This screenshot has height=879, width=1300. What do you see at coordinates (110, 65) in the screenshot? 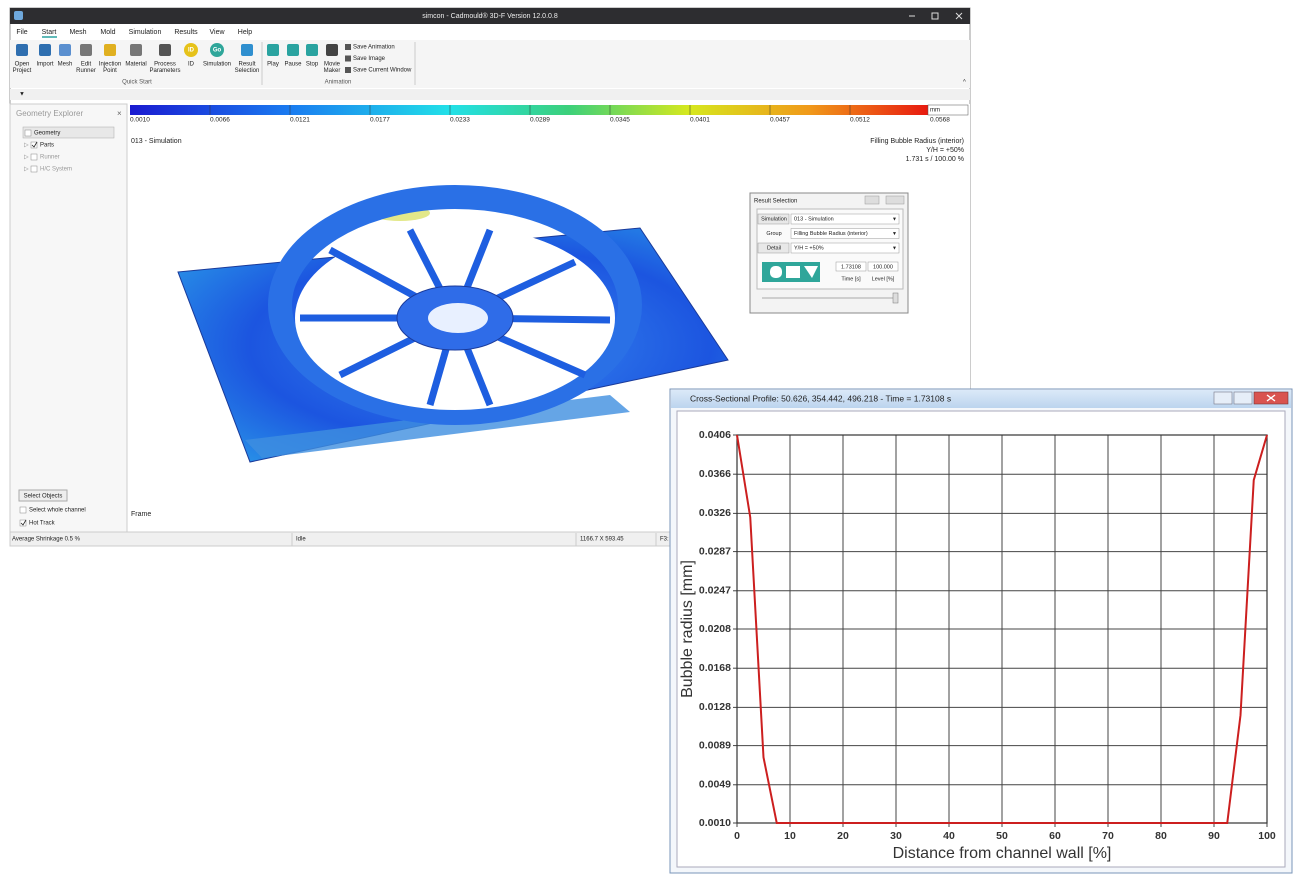
I see `button-label: Injection` at bounding box center [110, 65].